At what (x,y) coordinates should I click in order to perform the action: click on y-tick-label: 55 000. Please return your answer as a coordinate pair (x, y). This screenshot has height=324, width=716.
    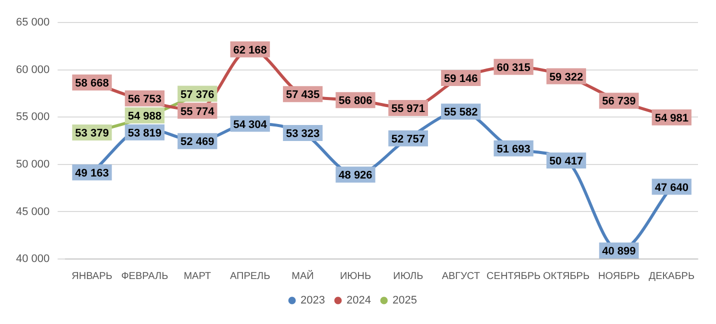
    Looking at the image, I should click on (33, 117).